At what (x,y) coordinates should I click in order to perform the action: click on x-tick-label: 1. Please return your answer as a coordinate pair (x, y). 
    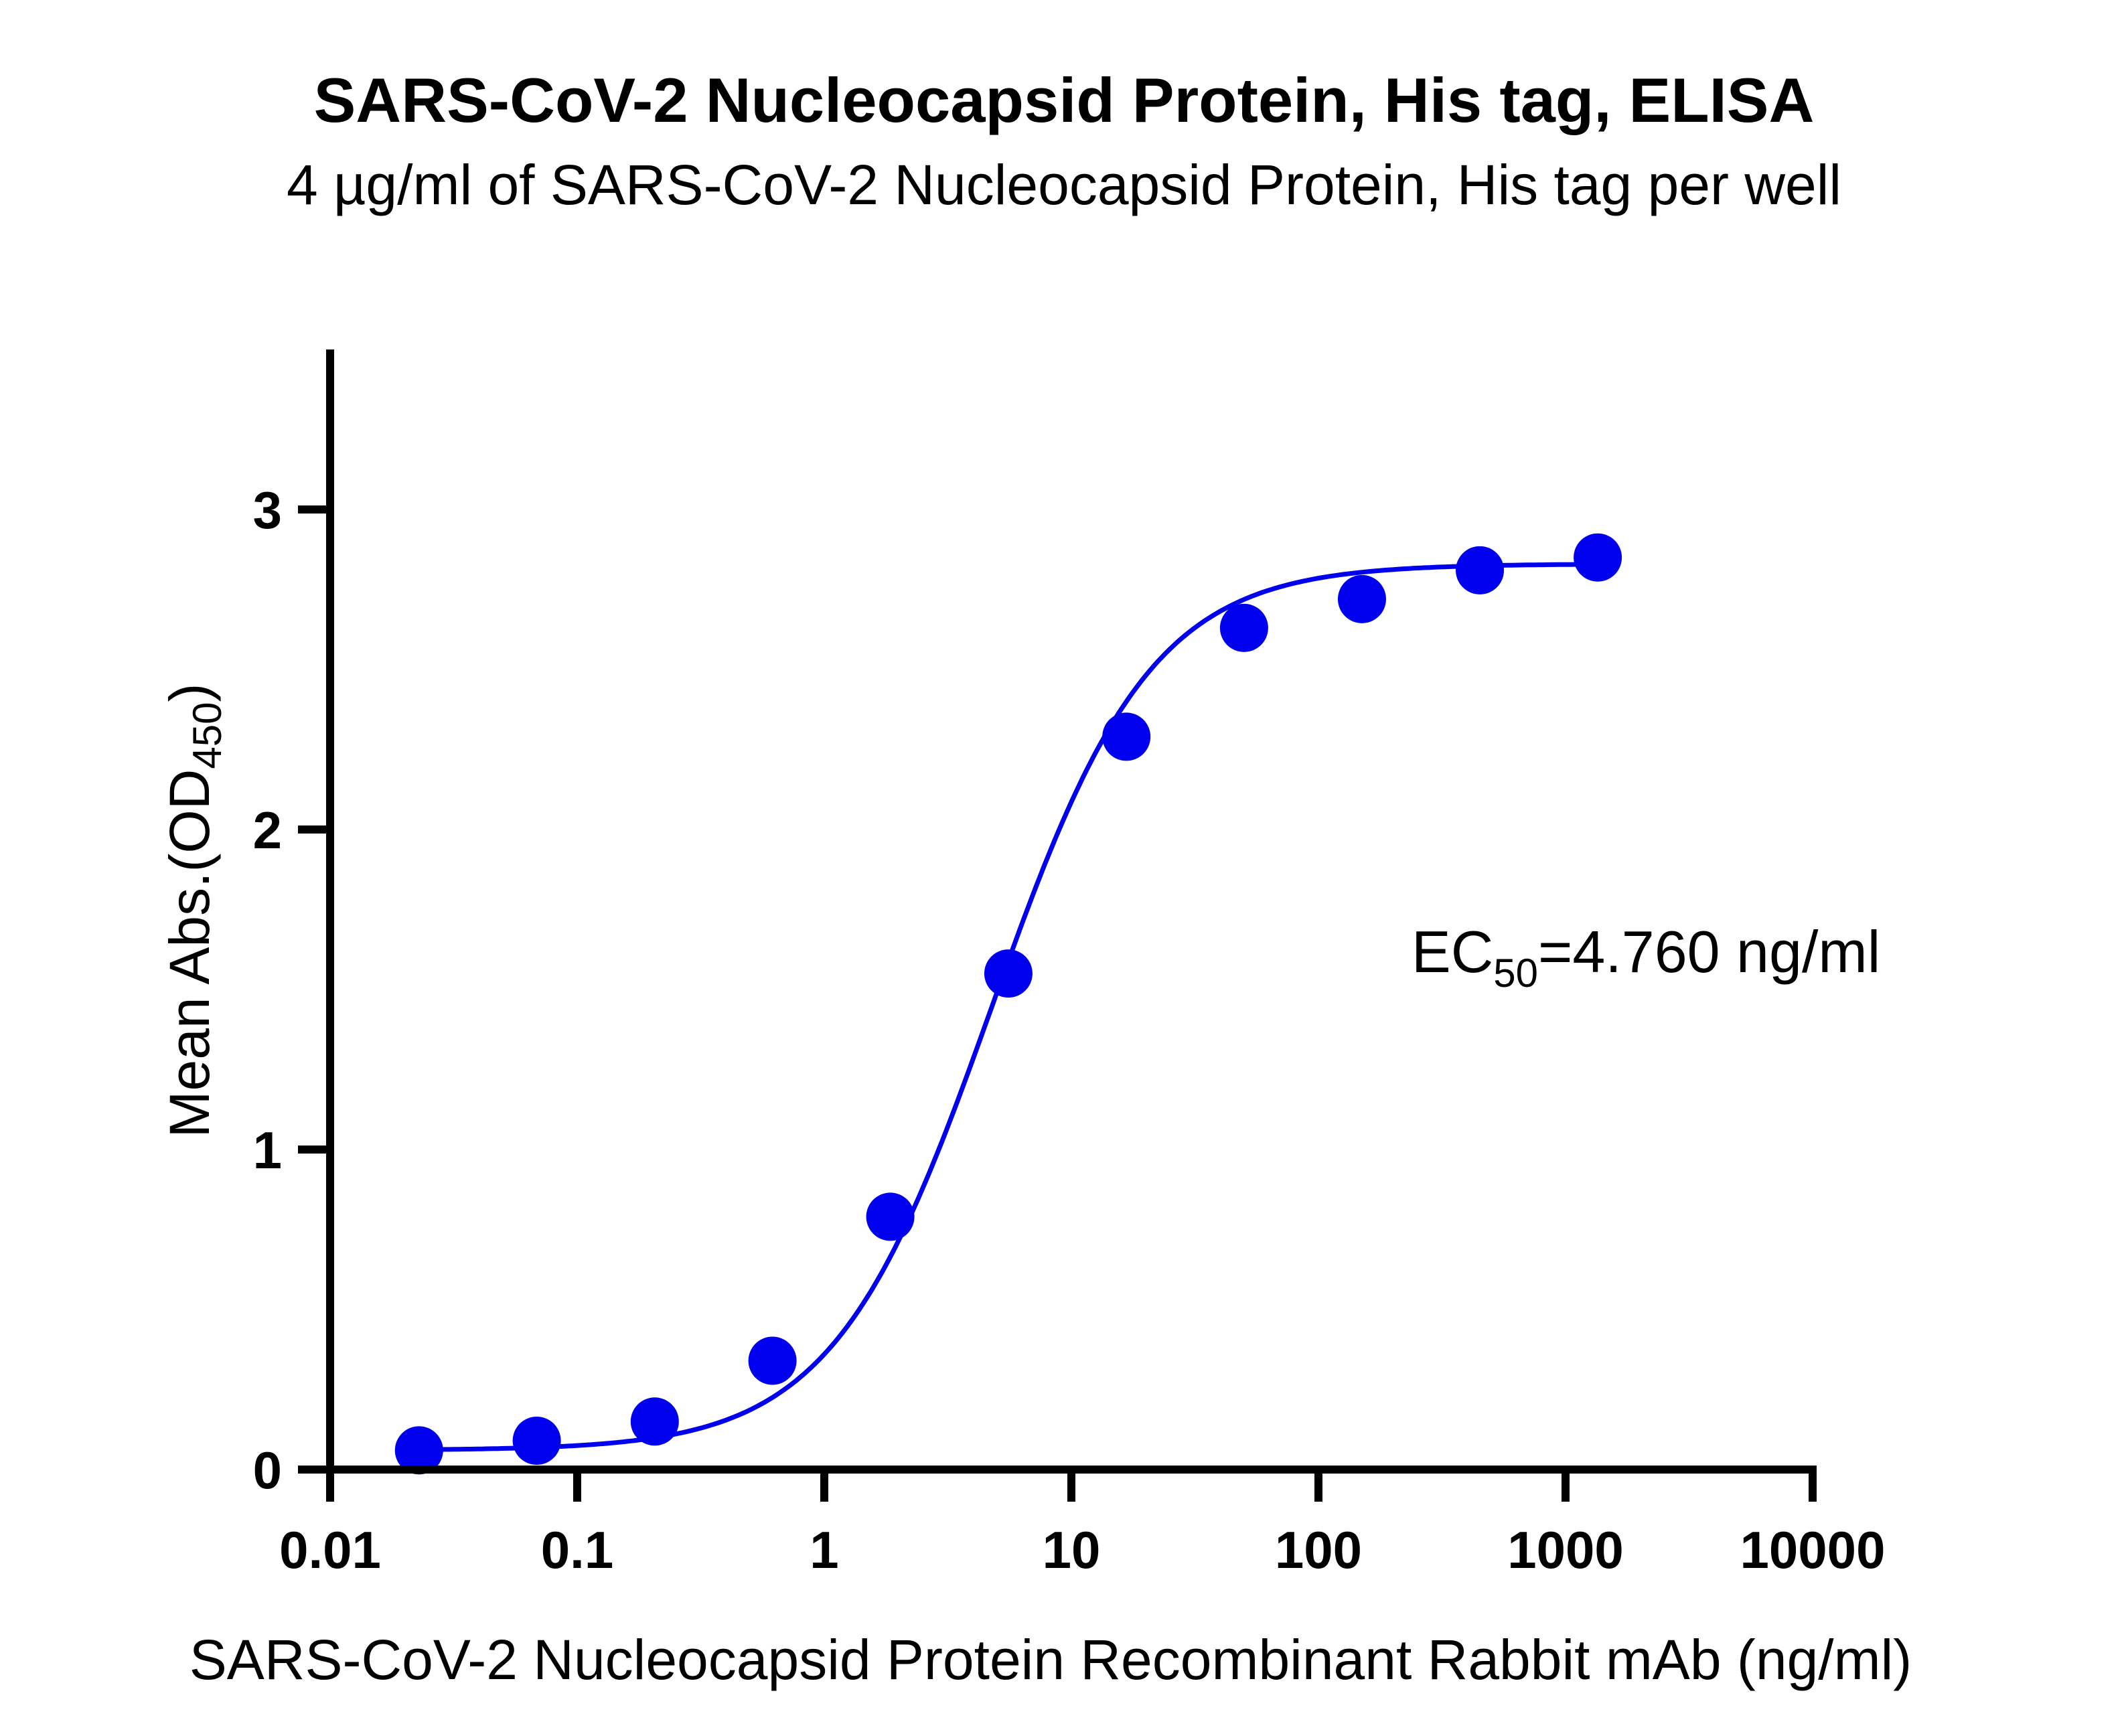
    Looking at the image, I should click on (824, 1549).